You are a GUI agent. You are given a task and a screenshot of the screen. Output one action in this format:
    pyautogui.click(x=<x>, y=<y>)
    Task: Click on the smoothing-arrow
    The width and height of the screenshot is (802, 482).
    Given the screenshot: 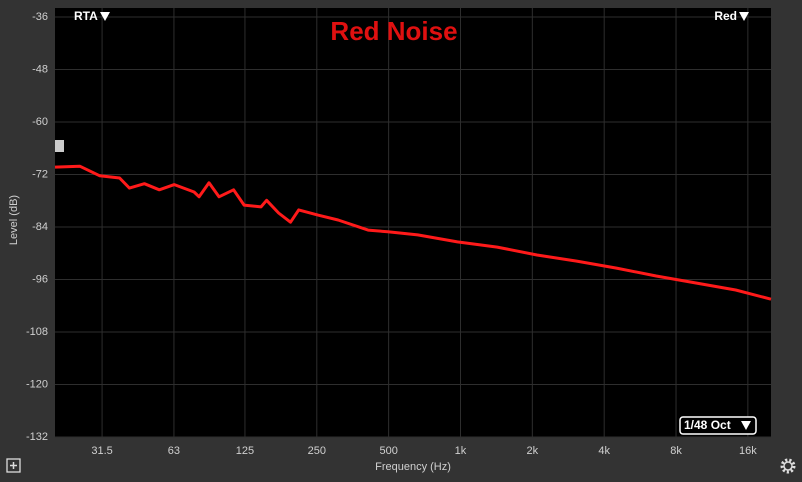 What is the action you would take?
    pyautogui.click(x=746, y=425)
    